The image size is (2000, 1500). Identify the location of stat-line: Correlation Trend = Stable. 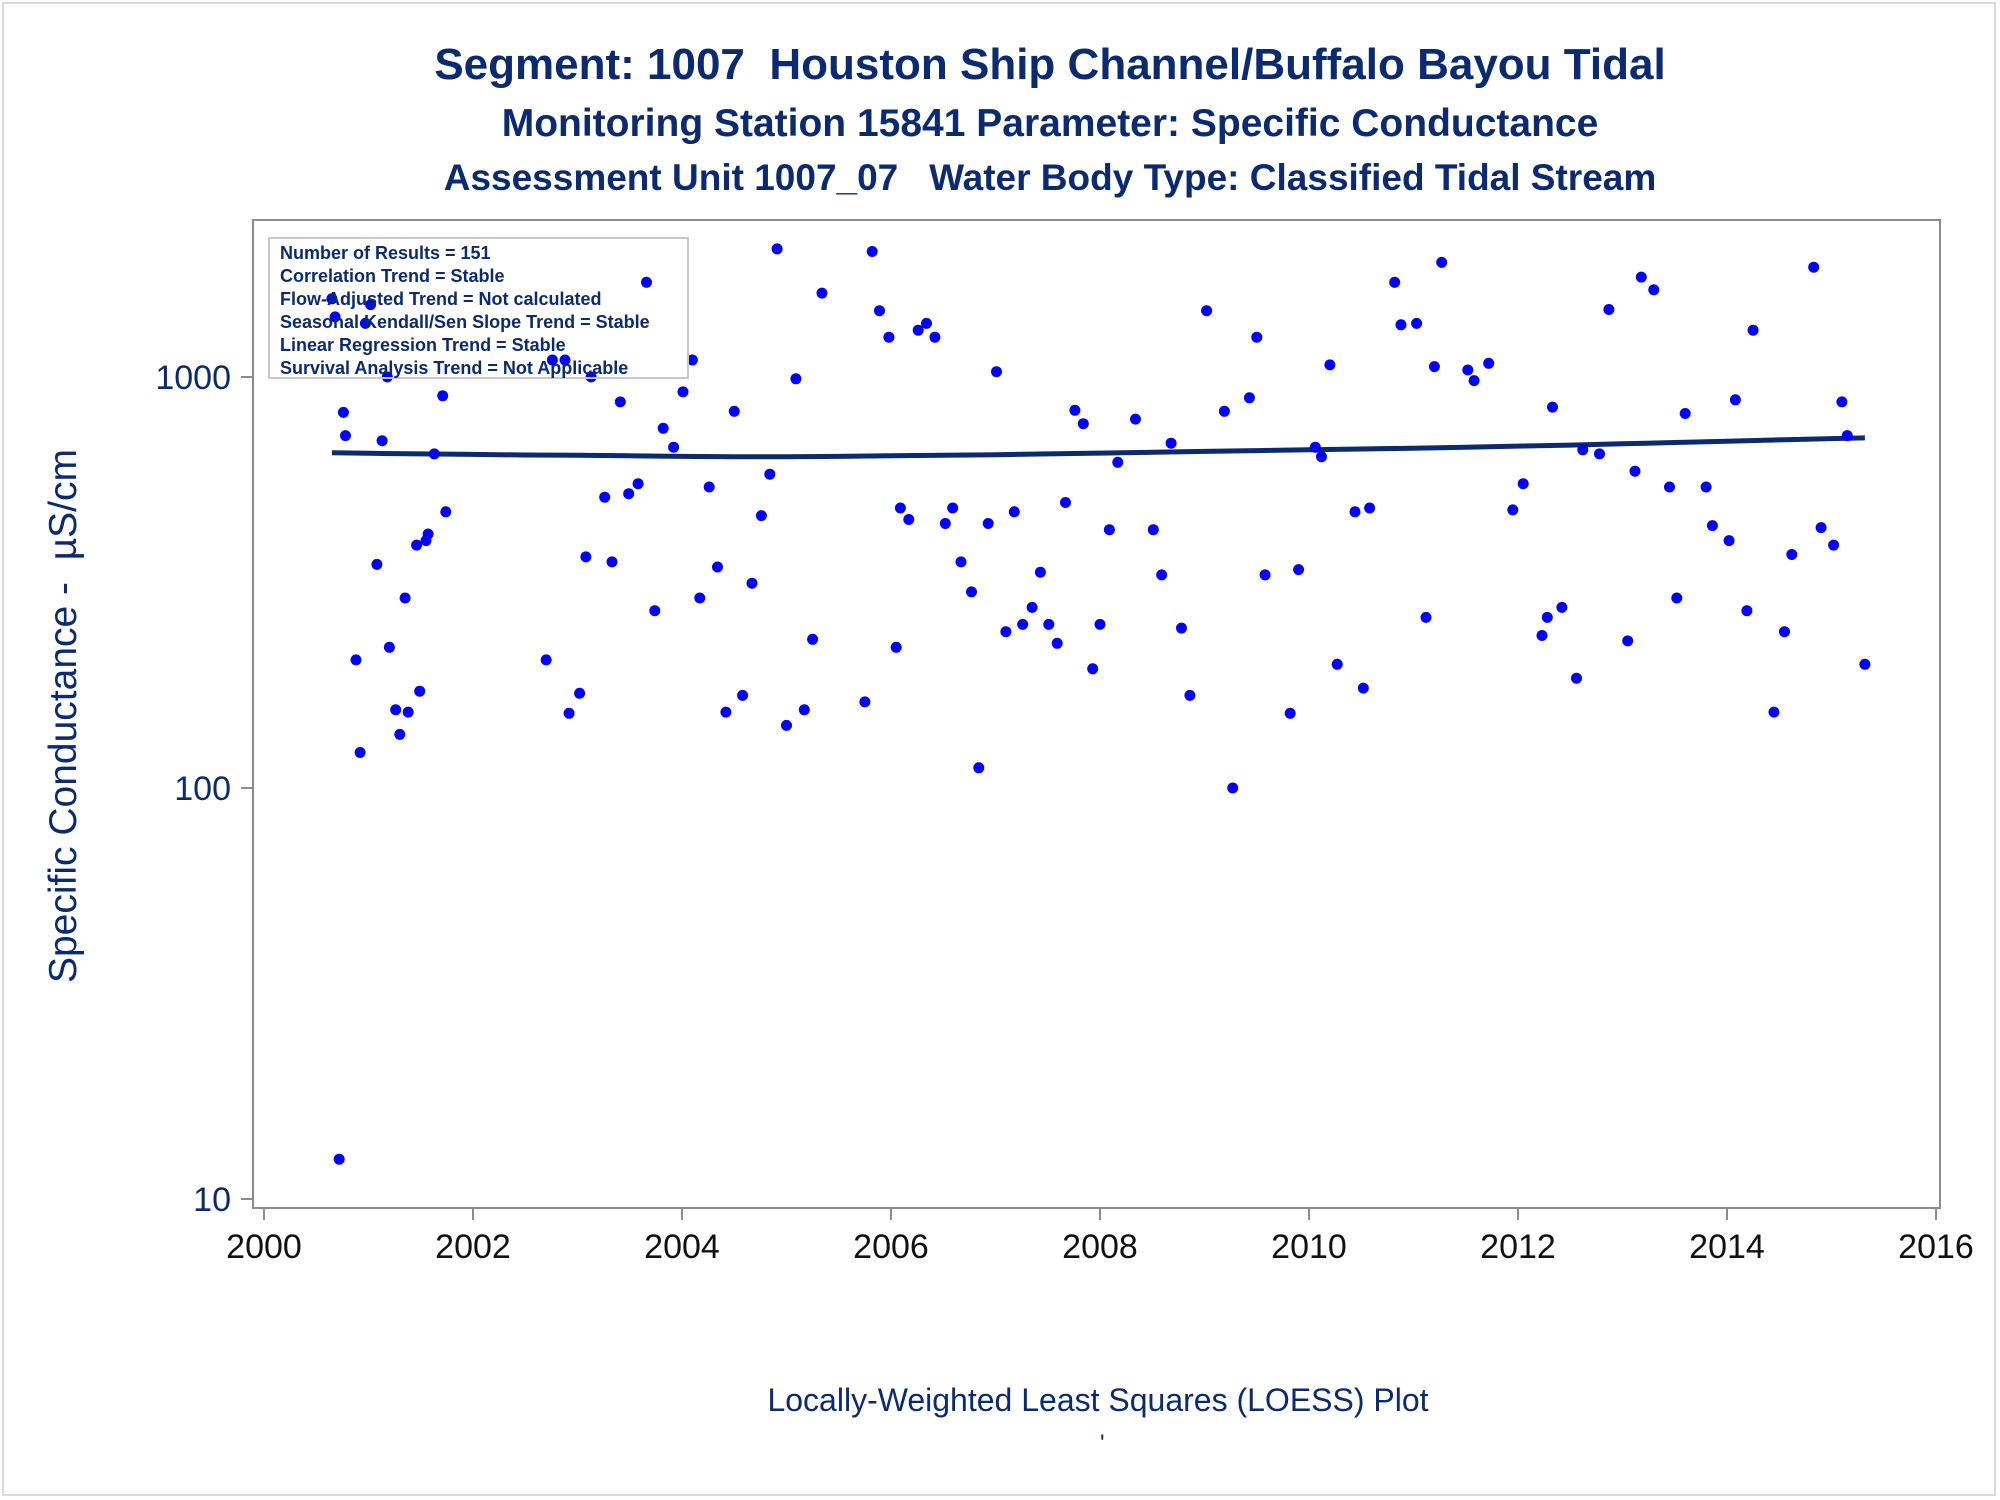
(392, 276).